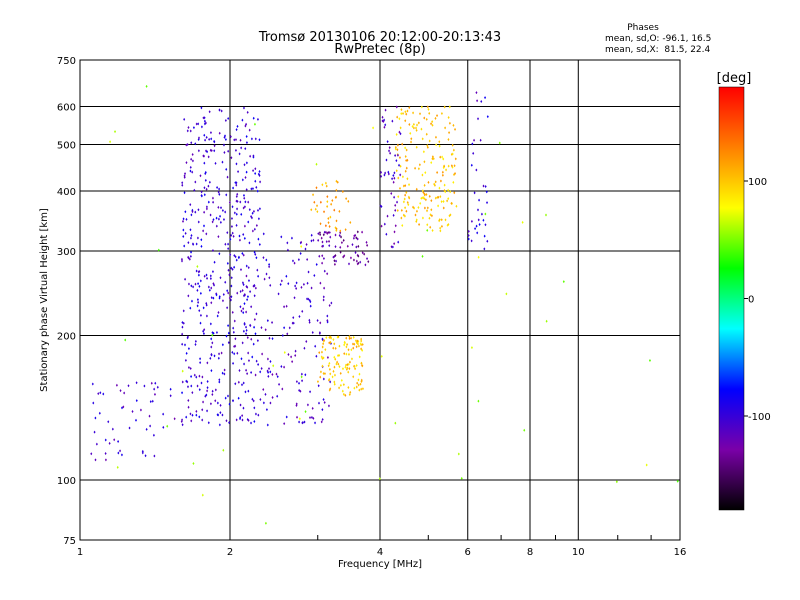 The image size is (800, 600). I want to click on phase-stats-o: mean, sd,O: -96.1, 16.5, so click(658, 39).